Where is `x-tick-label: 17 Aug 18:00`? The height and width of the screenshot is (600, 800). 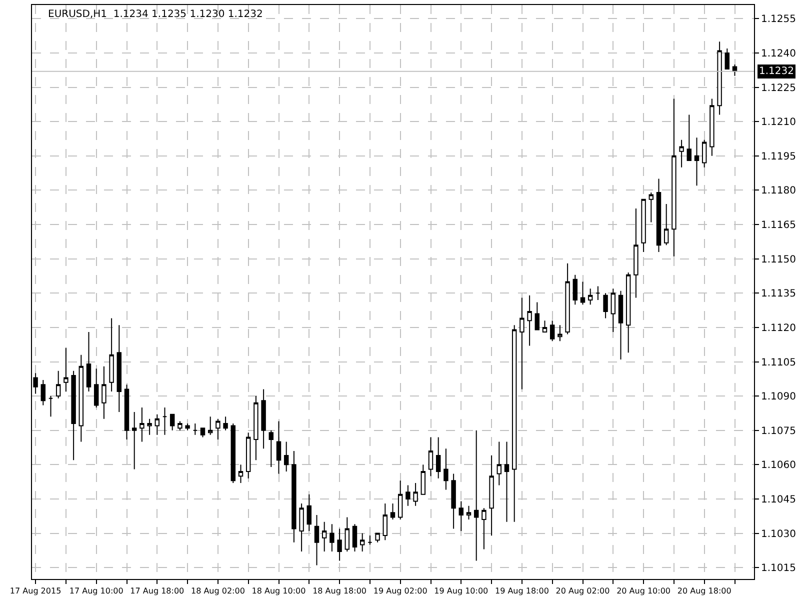
x-tick-label: 17 Aug 18:00 is located at coordinates (157, 591).